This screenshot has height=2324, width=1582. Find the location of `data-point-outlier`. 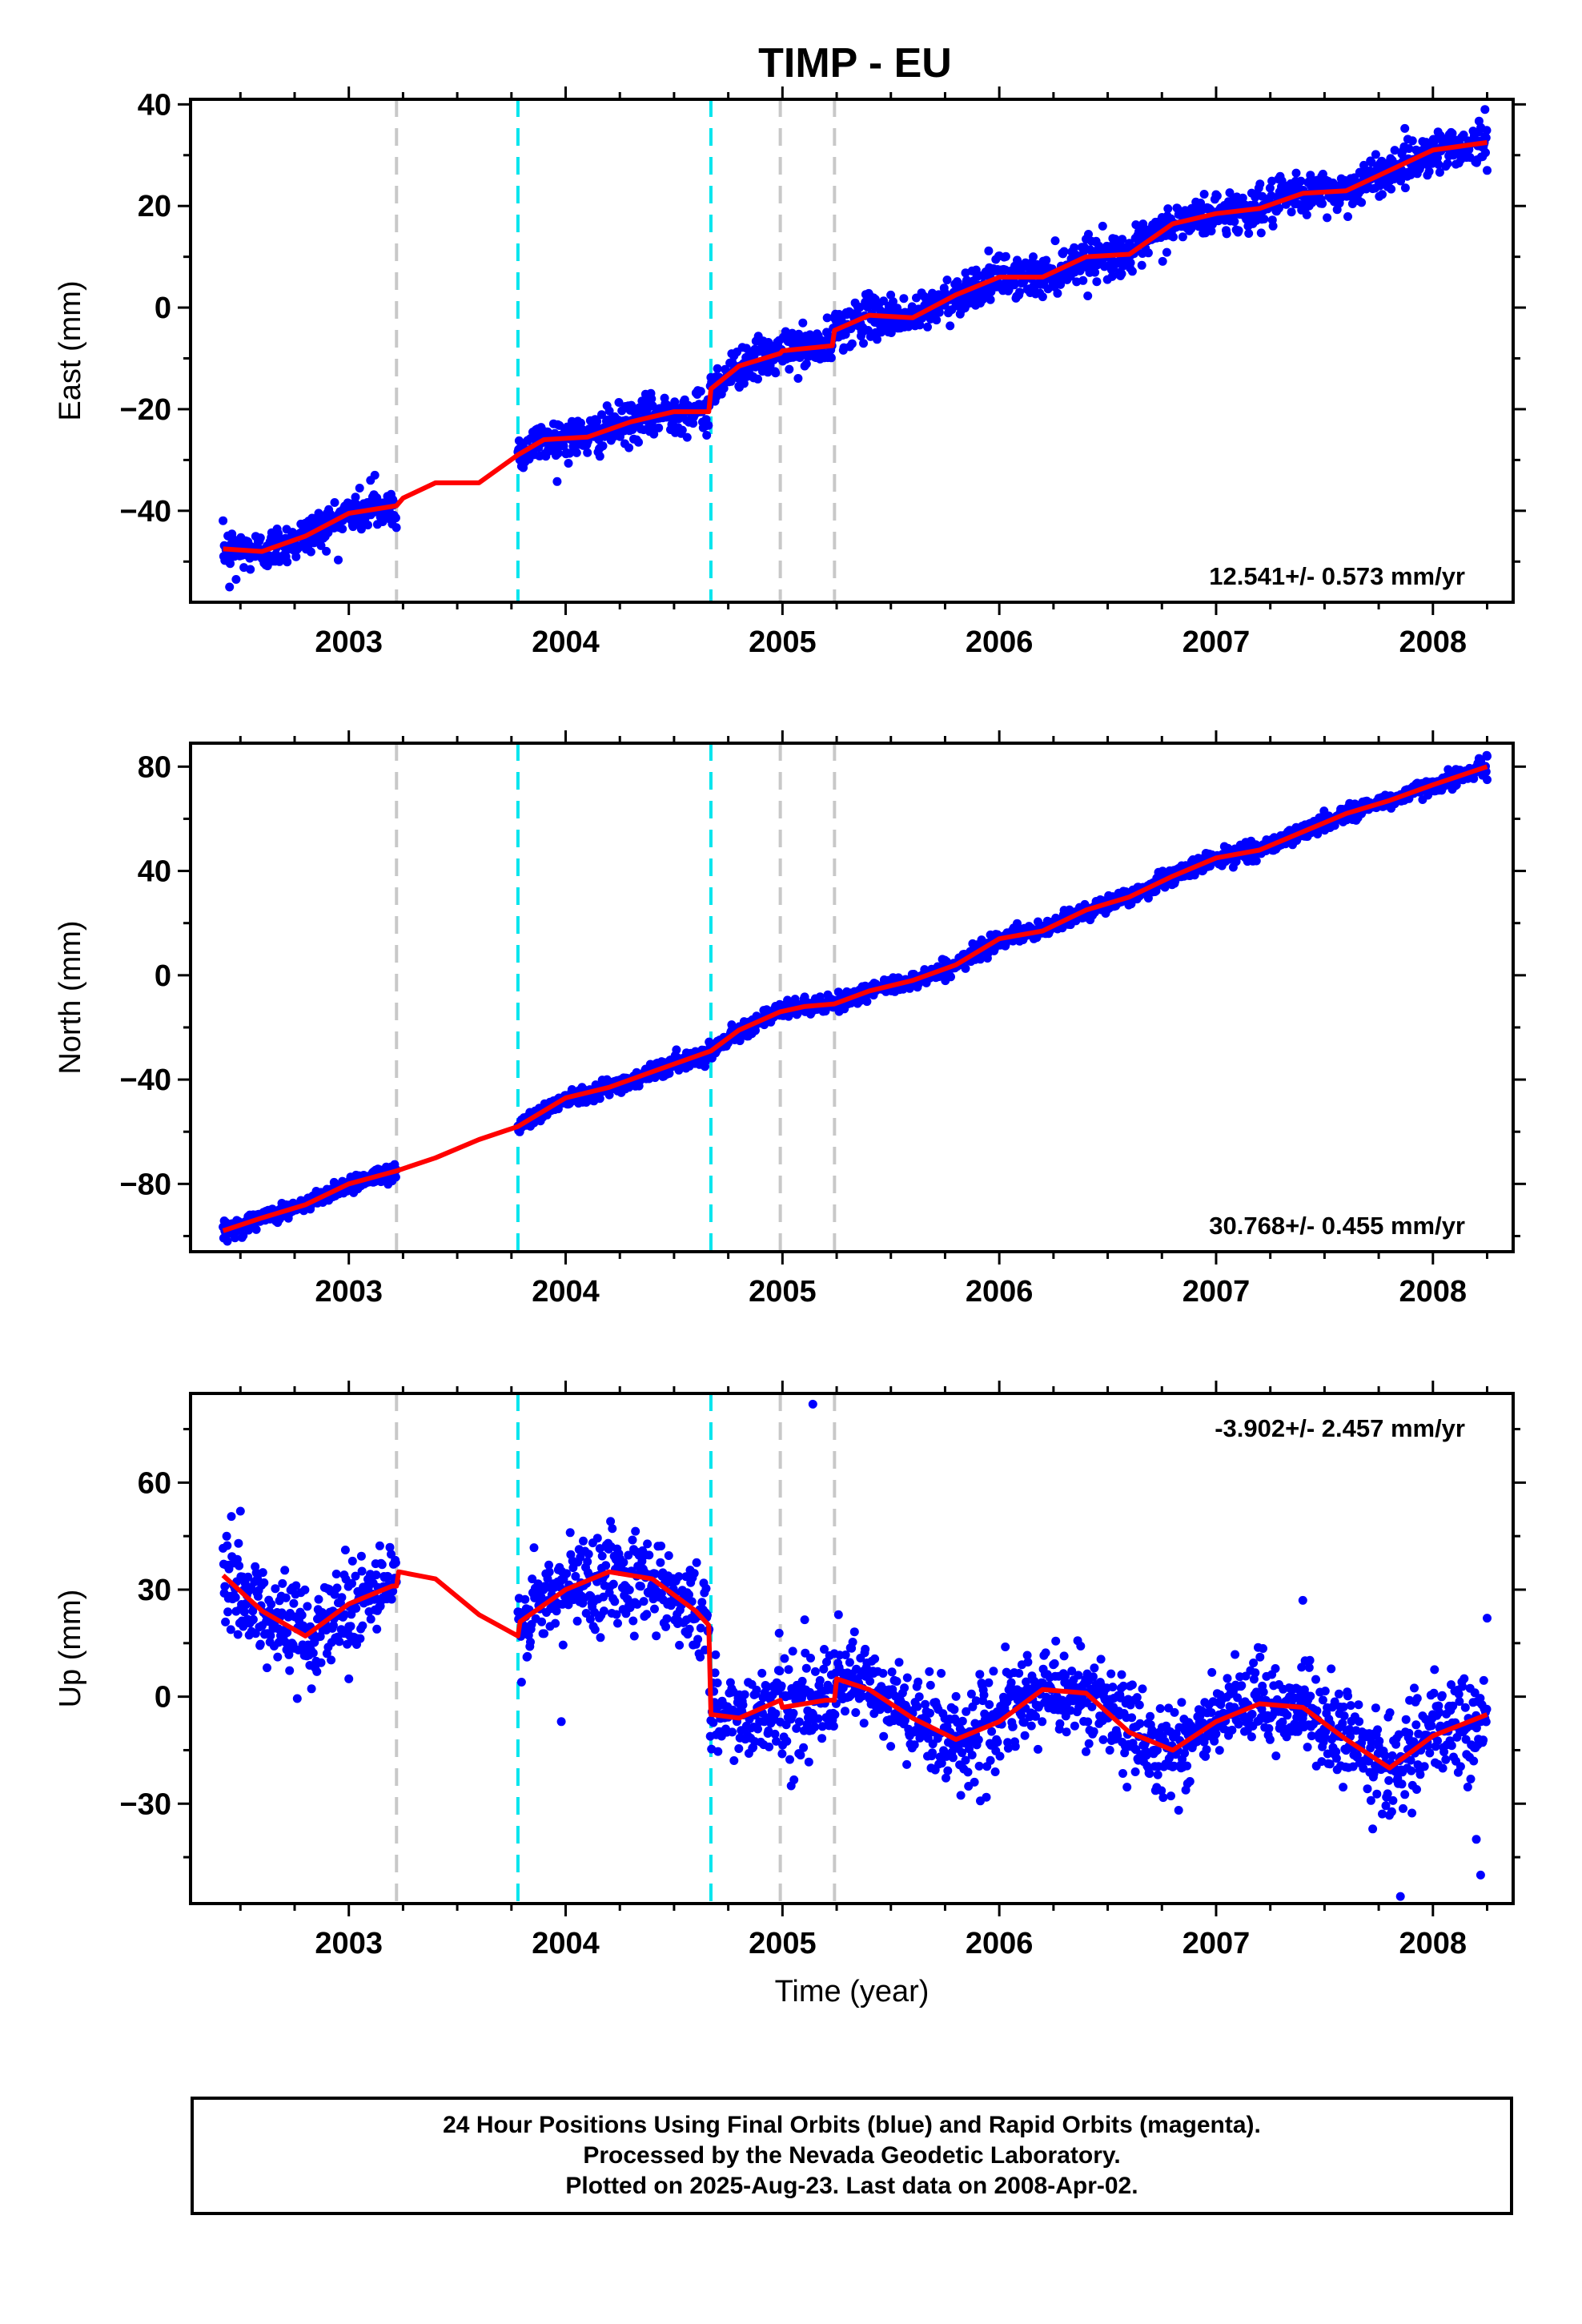

data-point-outlier is located at coordinates (230, 587).